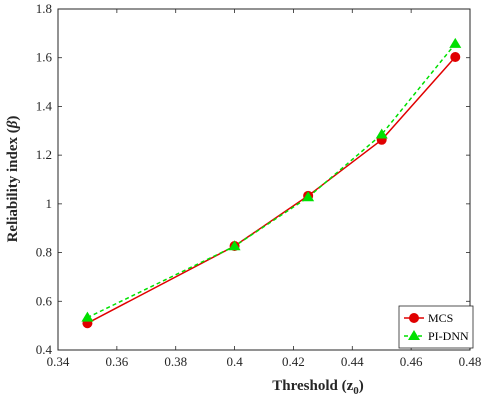 The width and height of the screenshot is (498, 401). What do you see at coordinates (44, 57) in the screenshot?
I see `y-tick-label: 1.6` at bounding box center [44, 57].